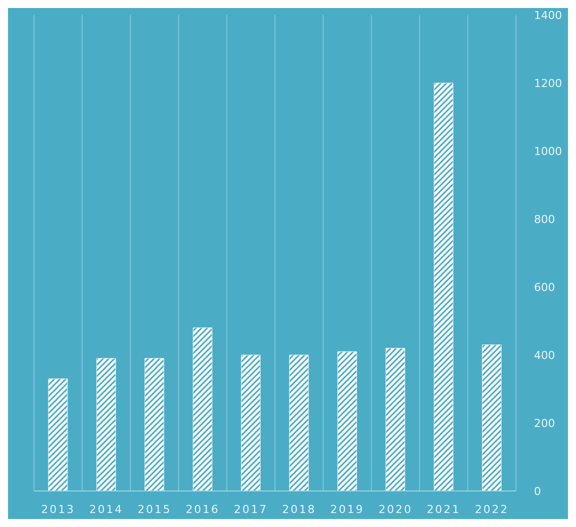  Describe the element at coordinates (299, 509) in the screenshot. I see `x-tick-label: 2018` at that location.